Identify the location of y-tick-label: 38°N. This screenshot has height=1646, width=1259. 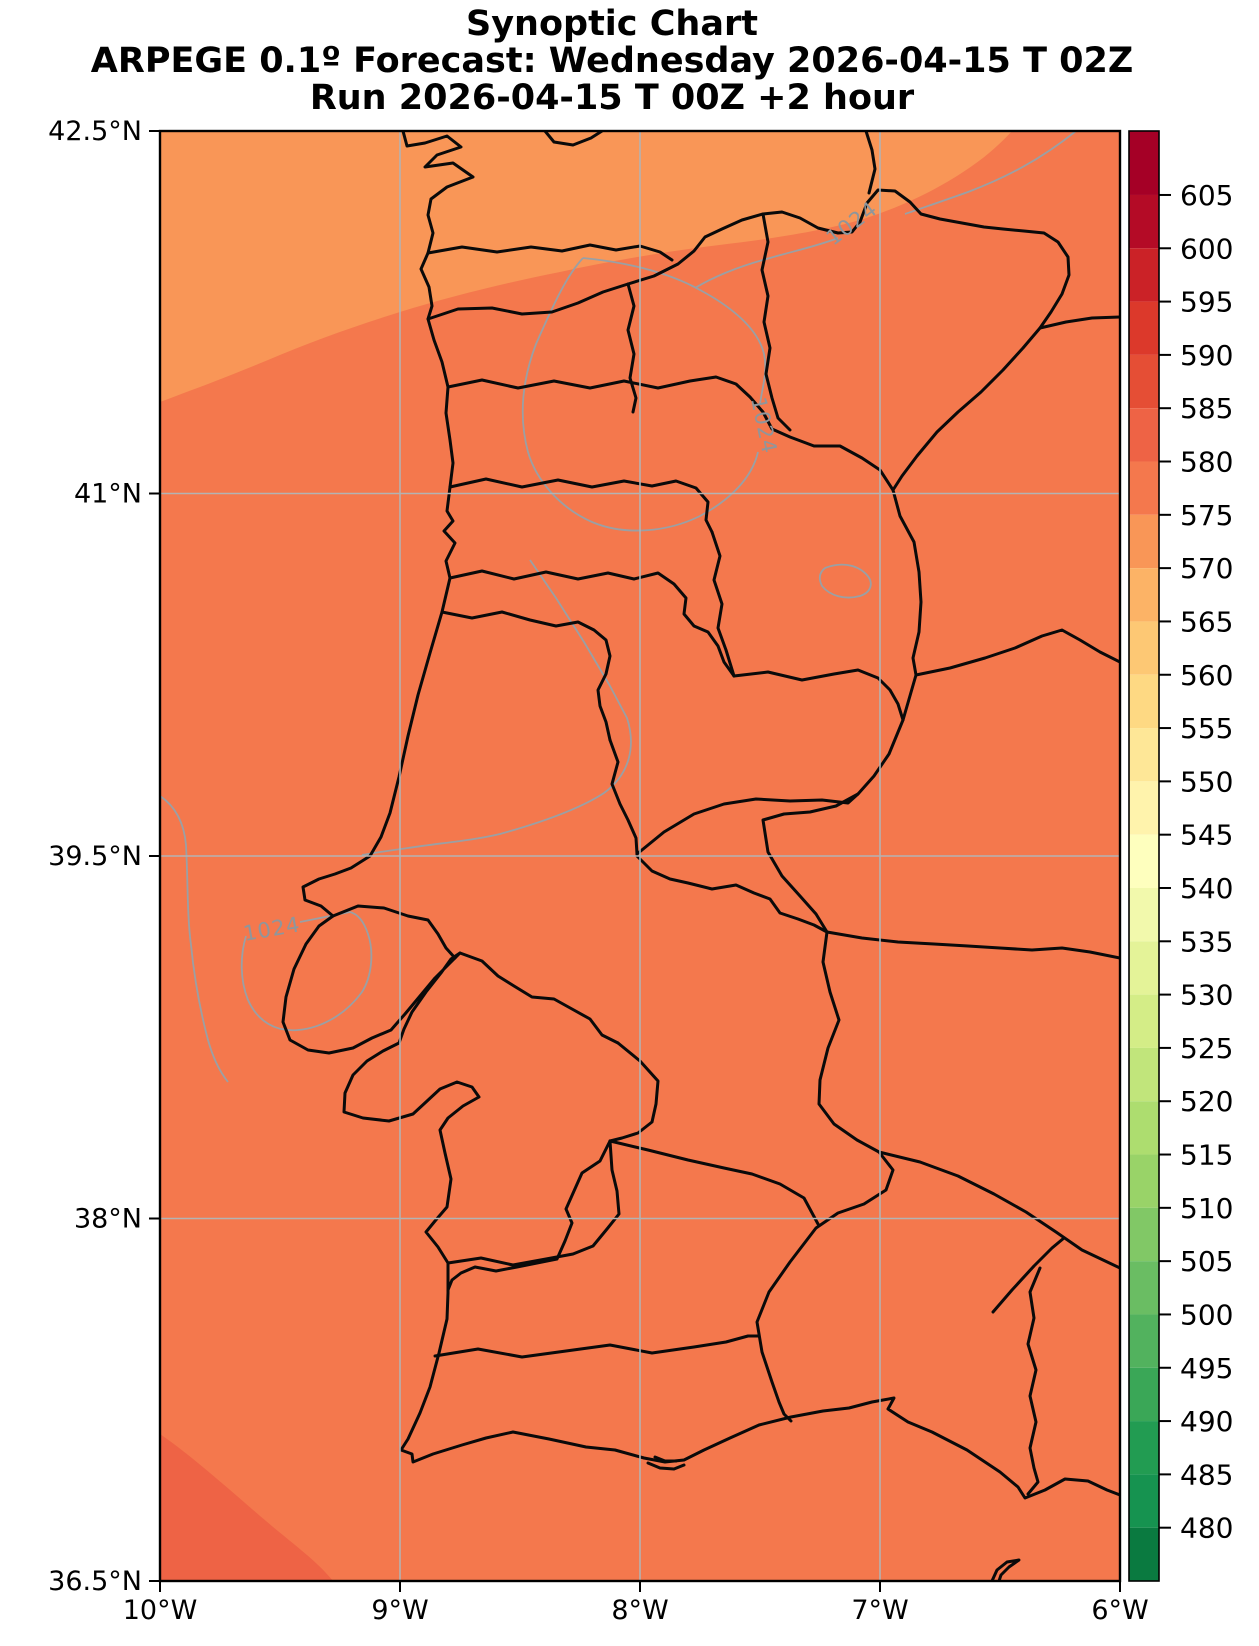
(108, 1219).